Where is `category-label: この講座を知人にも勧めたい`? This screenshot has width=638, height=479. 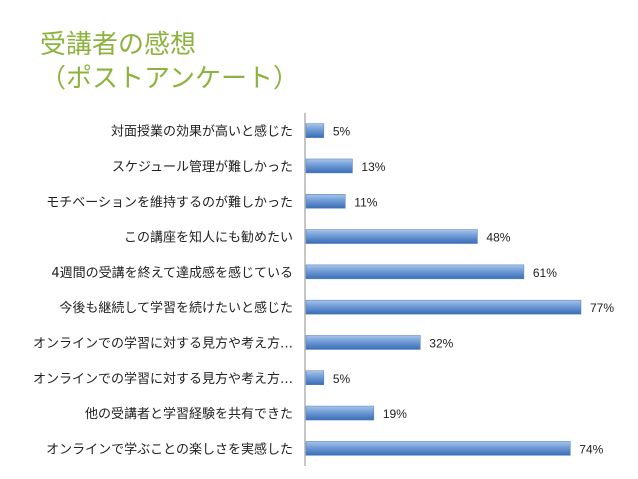
category-label: この講座を知人にも勧めたい is located at coordinates (208, 238).